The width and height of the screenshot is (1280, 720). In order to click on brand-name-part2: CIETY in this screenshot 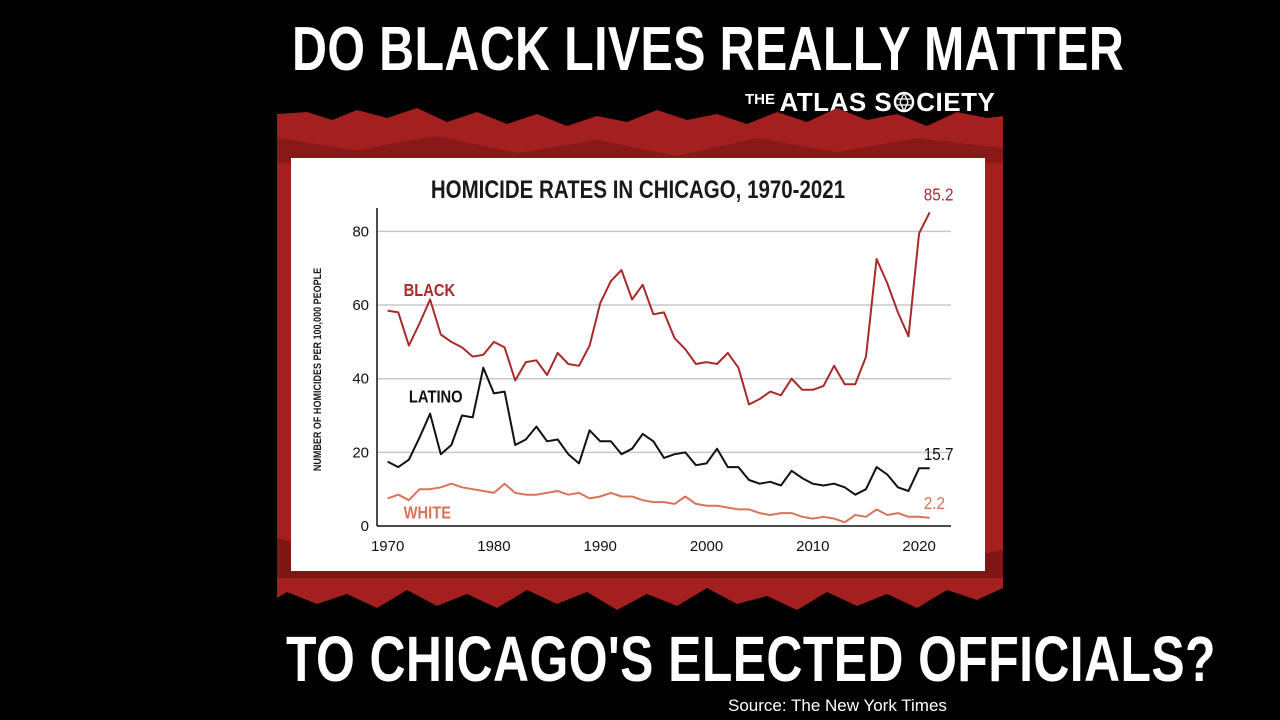, I will do `click(956, 102)`.